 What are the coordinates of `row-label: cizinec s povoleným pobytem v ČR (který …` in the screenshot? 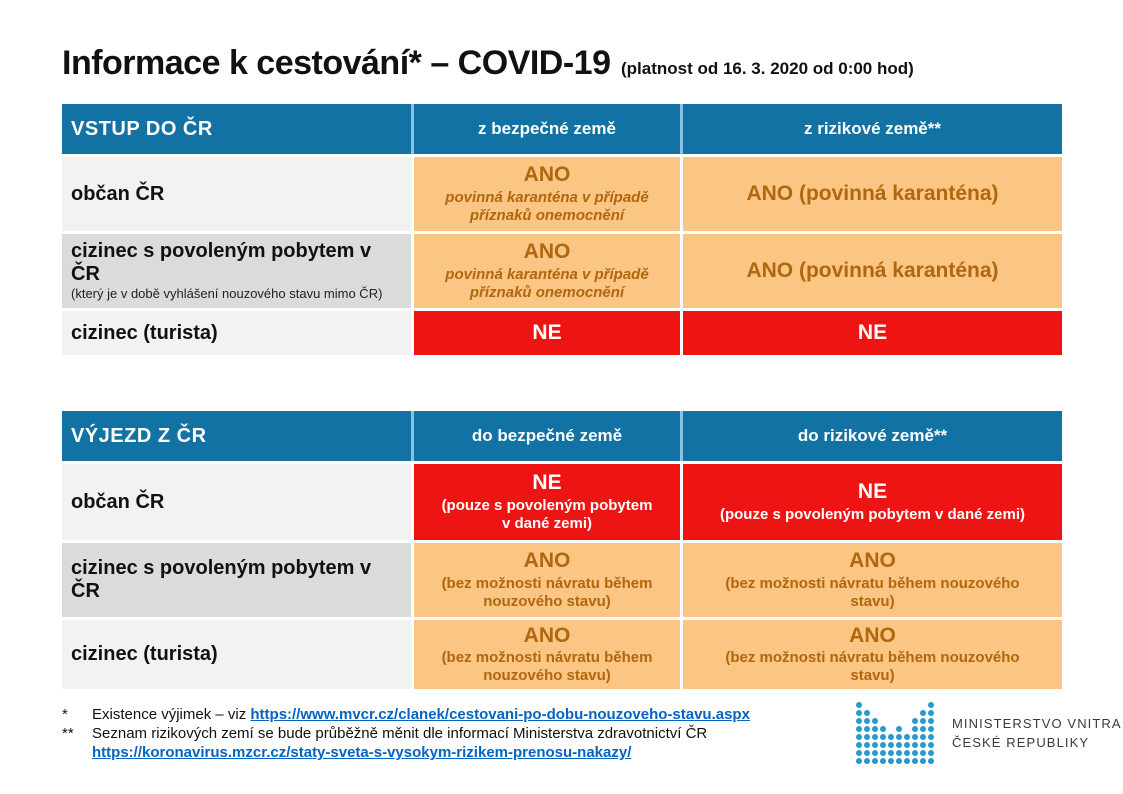 It's located at (236, 271).